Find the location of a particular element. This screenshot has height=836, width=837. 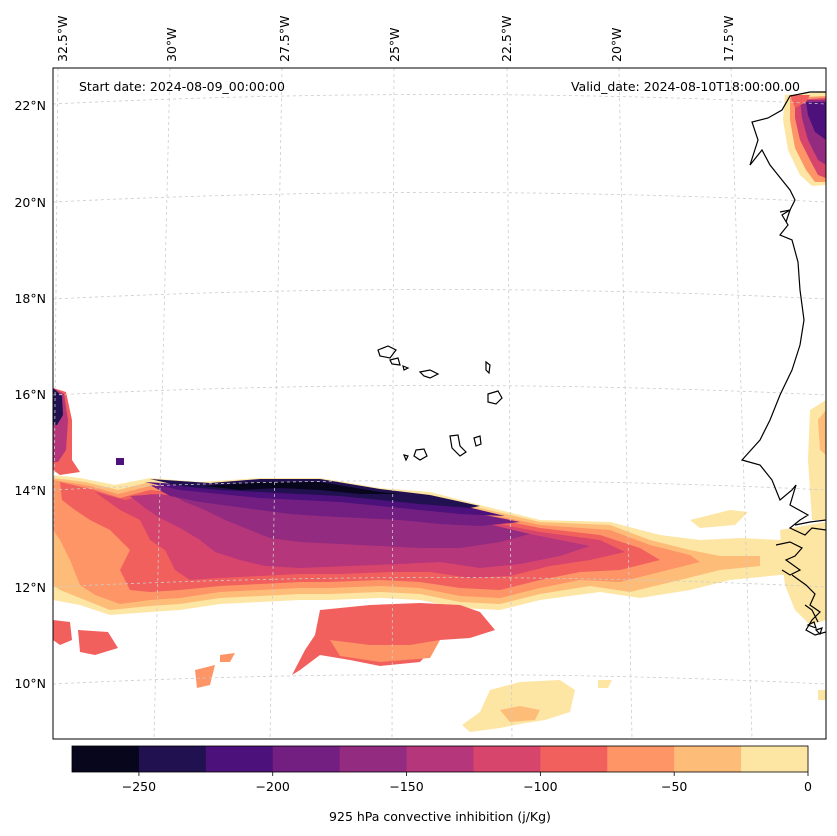

island-santiago is located at coordinates (458, 445).